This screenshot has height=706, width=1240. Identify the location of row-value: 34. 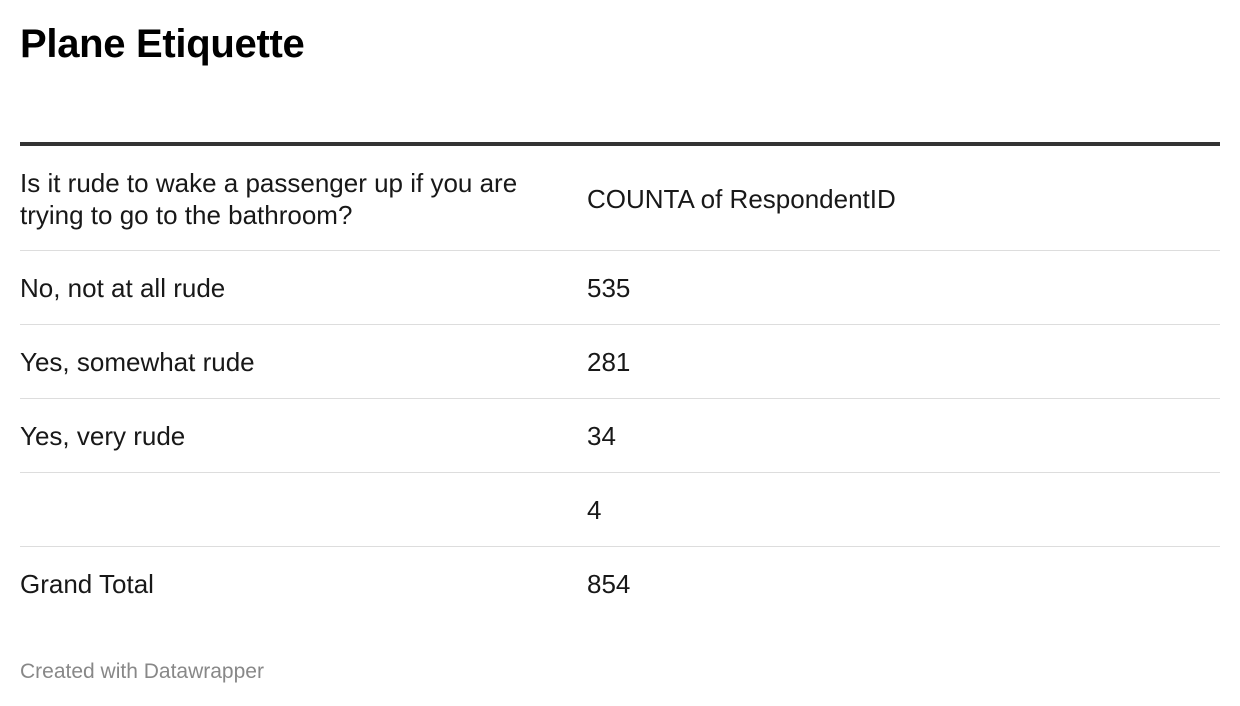
(601, 435).